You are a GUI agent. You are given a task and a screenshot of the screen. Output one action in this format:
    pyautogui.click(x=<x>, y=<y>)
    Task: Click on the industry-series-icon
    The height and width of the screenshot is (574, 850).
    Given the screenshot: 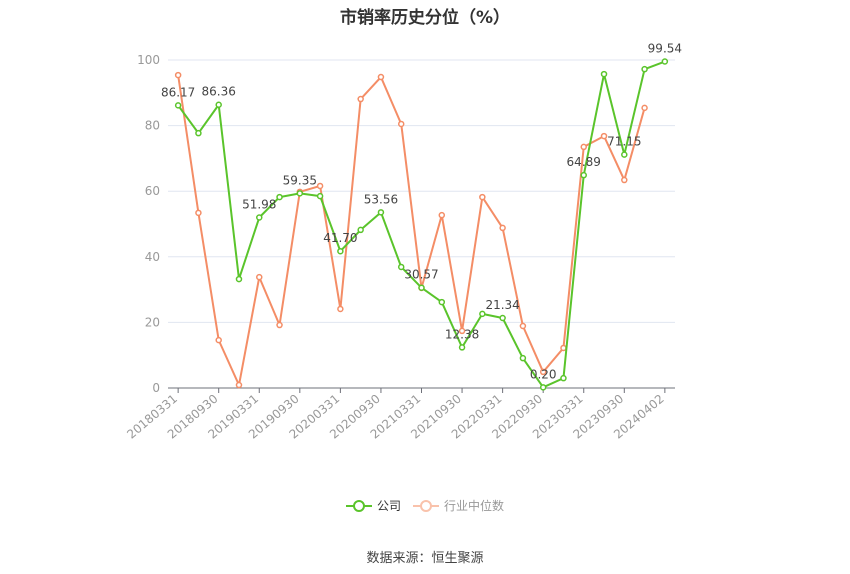 What is the action you would take?
    pyautogui.click(x=426, y=505)
    